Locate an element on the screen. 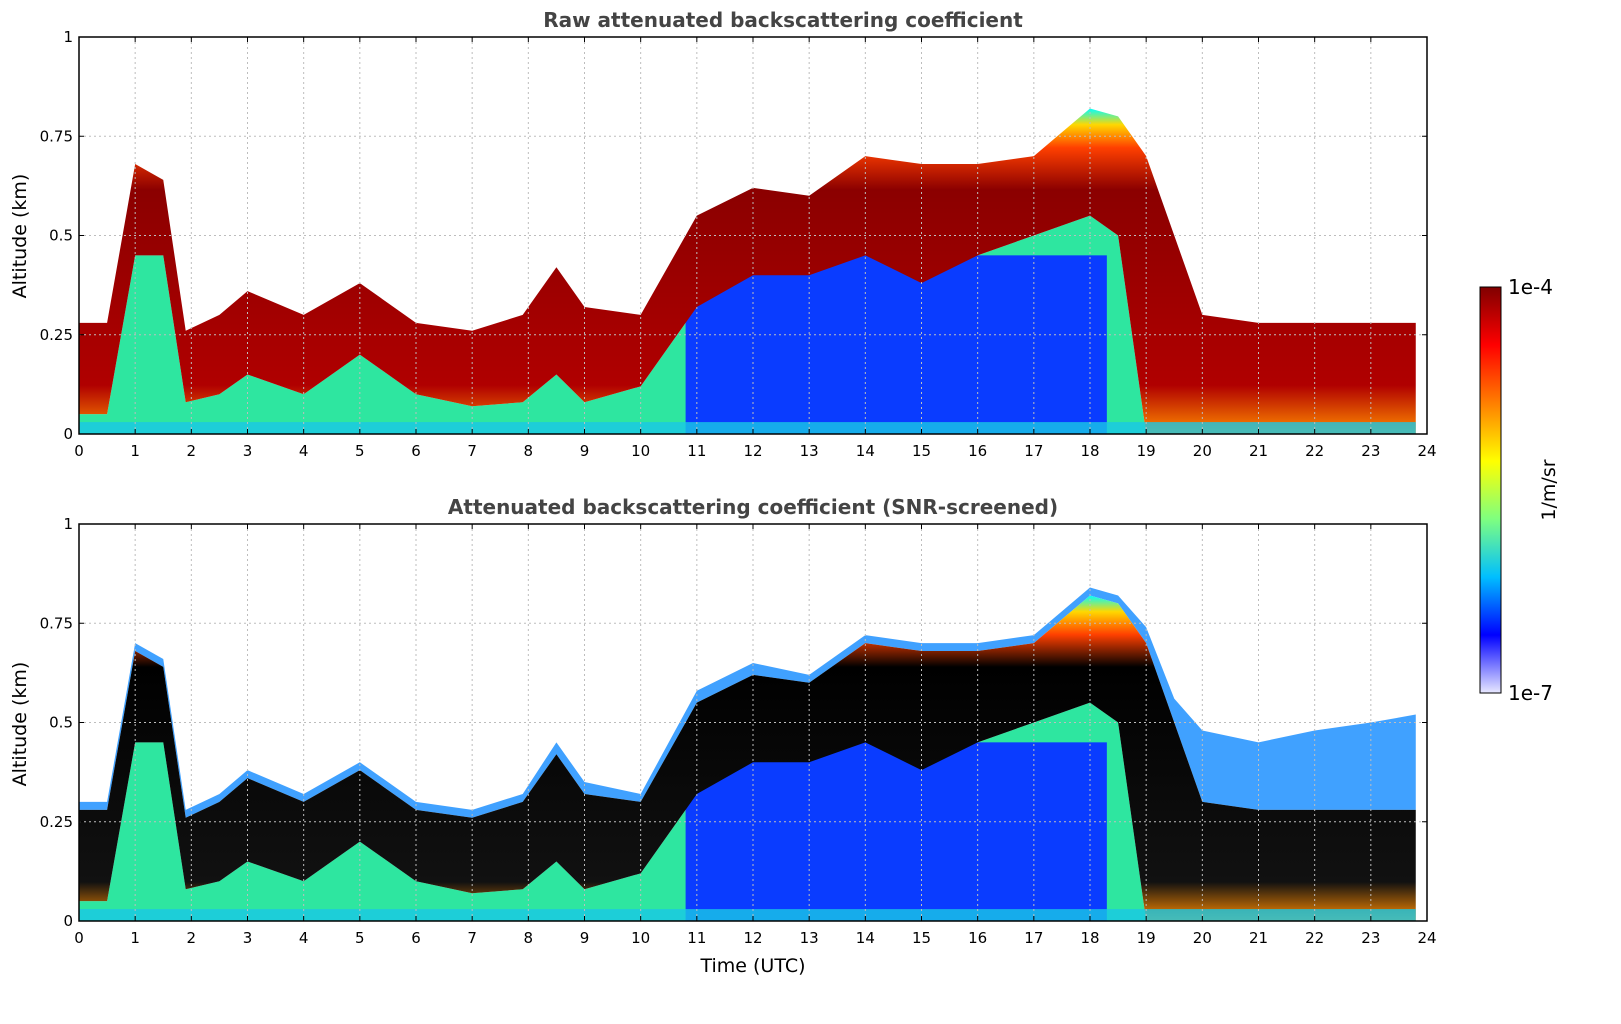  colorbar: 1e-4 1e-7 1/m/sr is located at coordinates (1519, 490).